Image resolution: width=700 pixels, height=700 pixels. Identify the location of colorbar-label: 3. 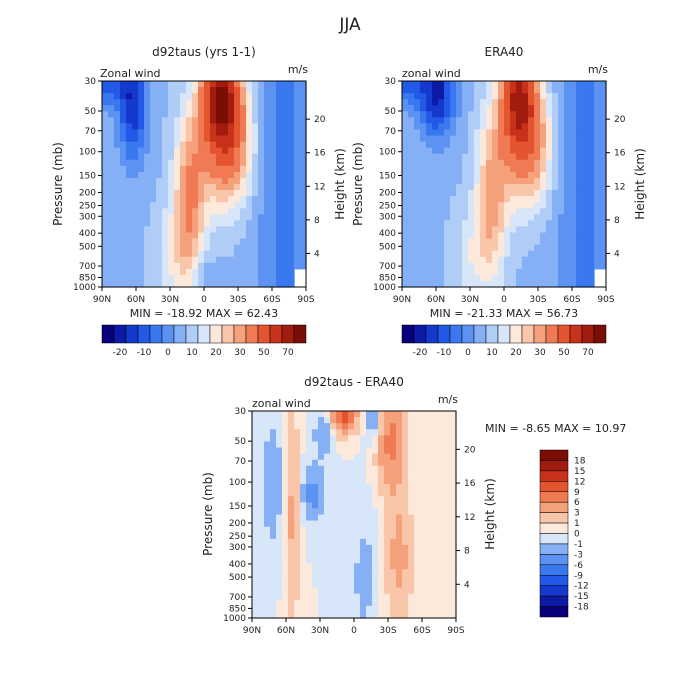
(577, 514).